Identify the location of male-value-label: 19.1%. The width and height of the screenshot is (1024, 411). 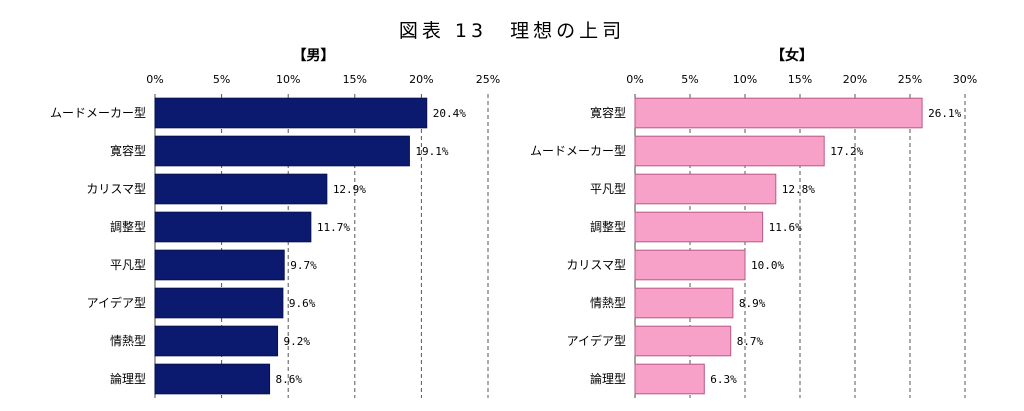
(431, 151).